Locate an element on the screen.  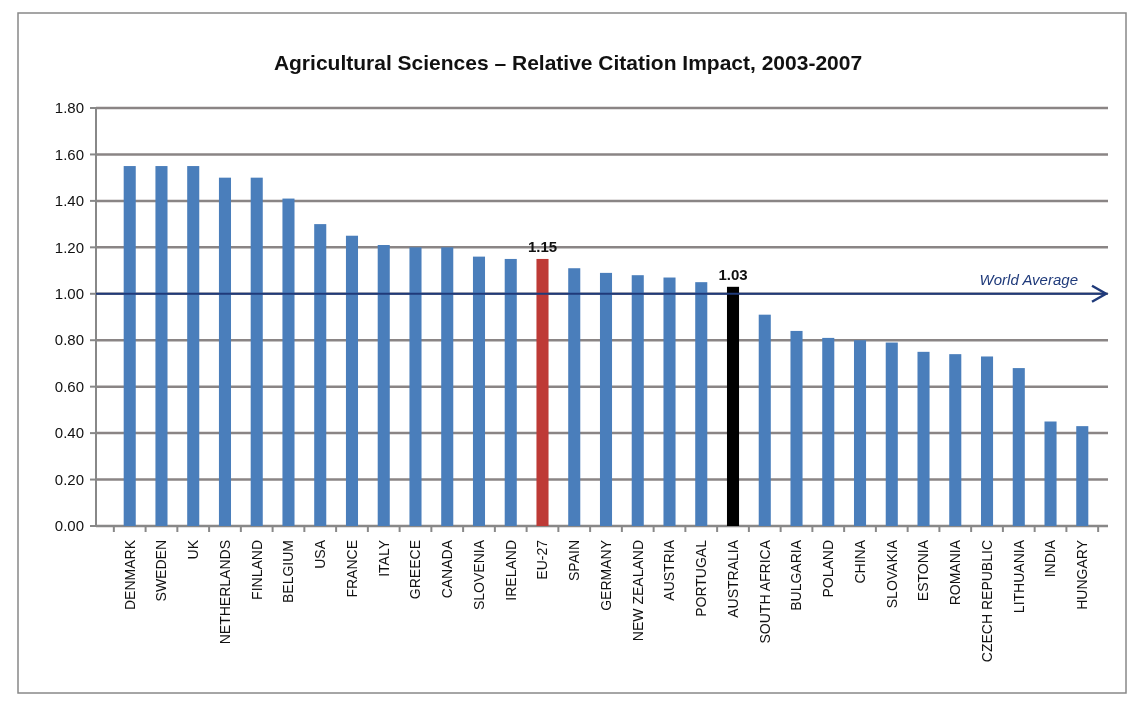
x-tick-label: NETHERLANDS is located at coordinates (224, 592).